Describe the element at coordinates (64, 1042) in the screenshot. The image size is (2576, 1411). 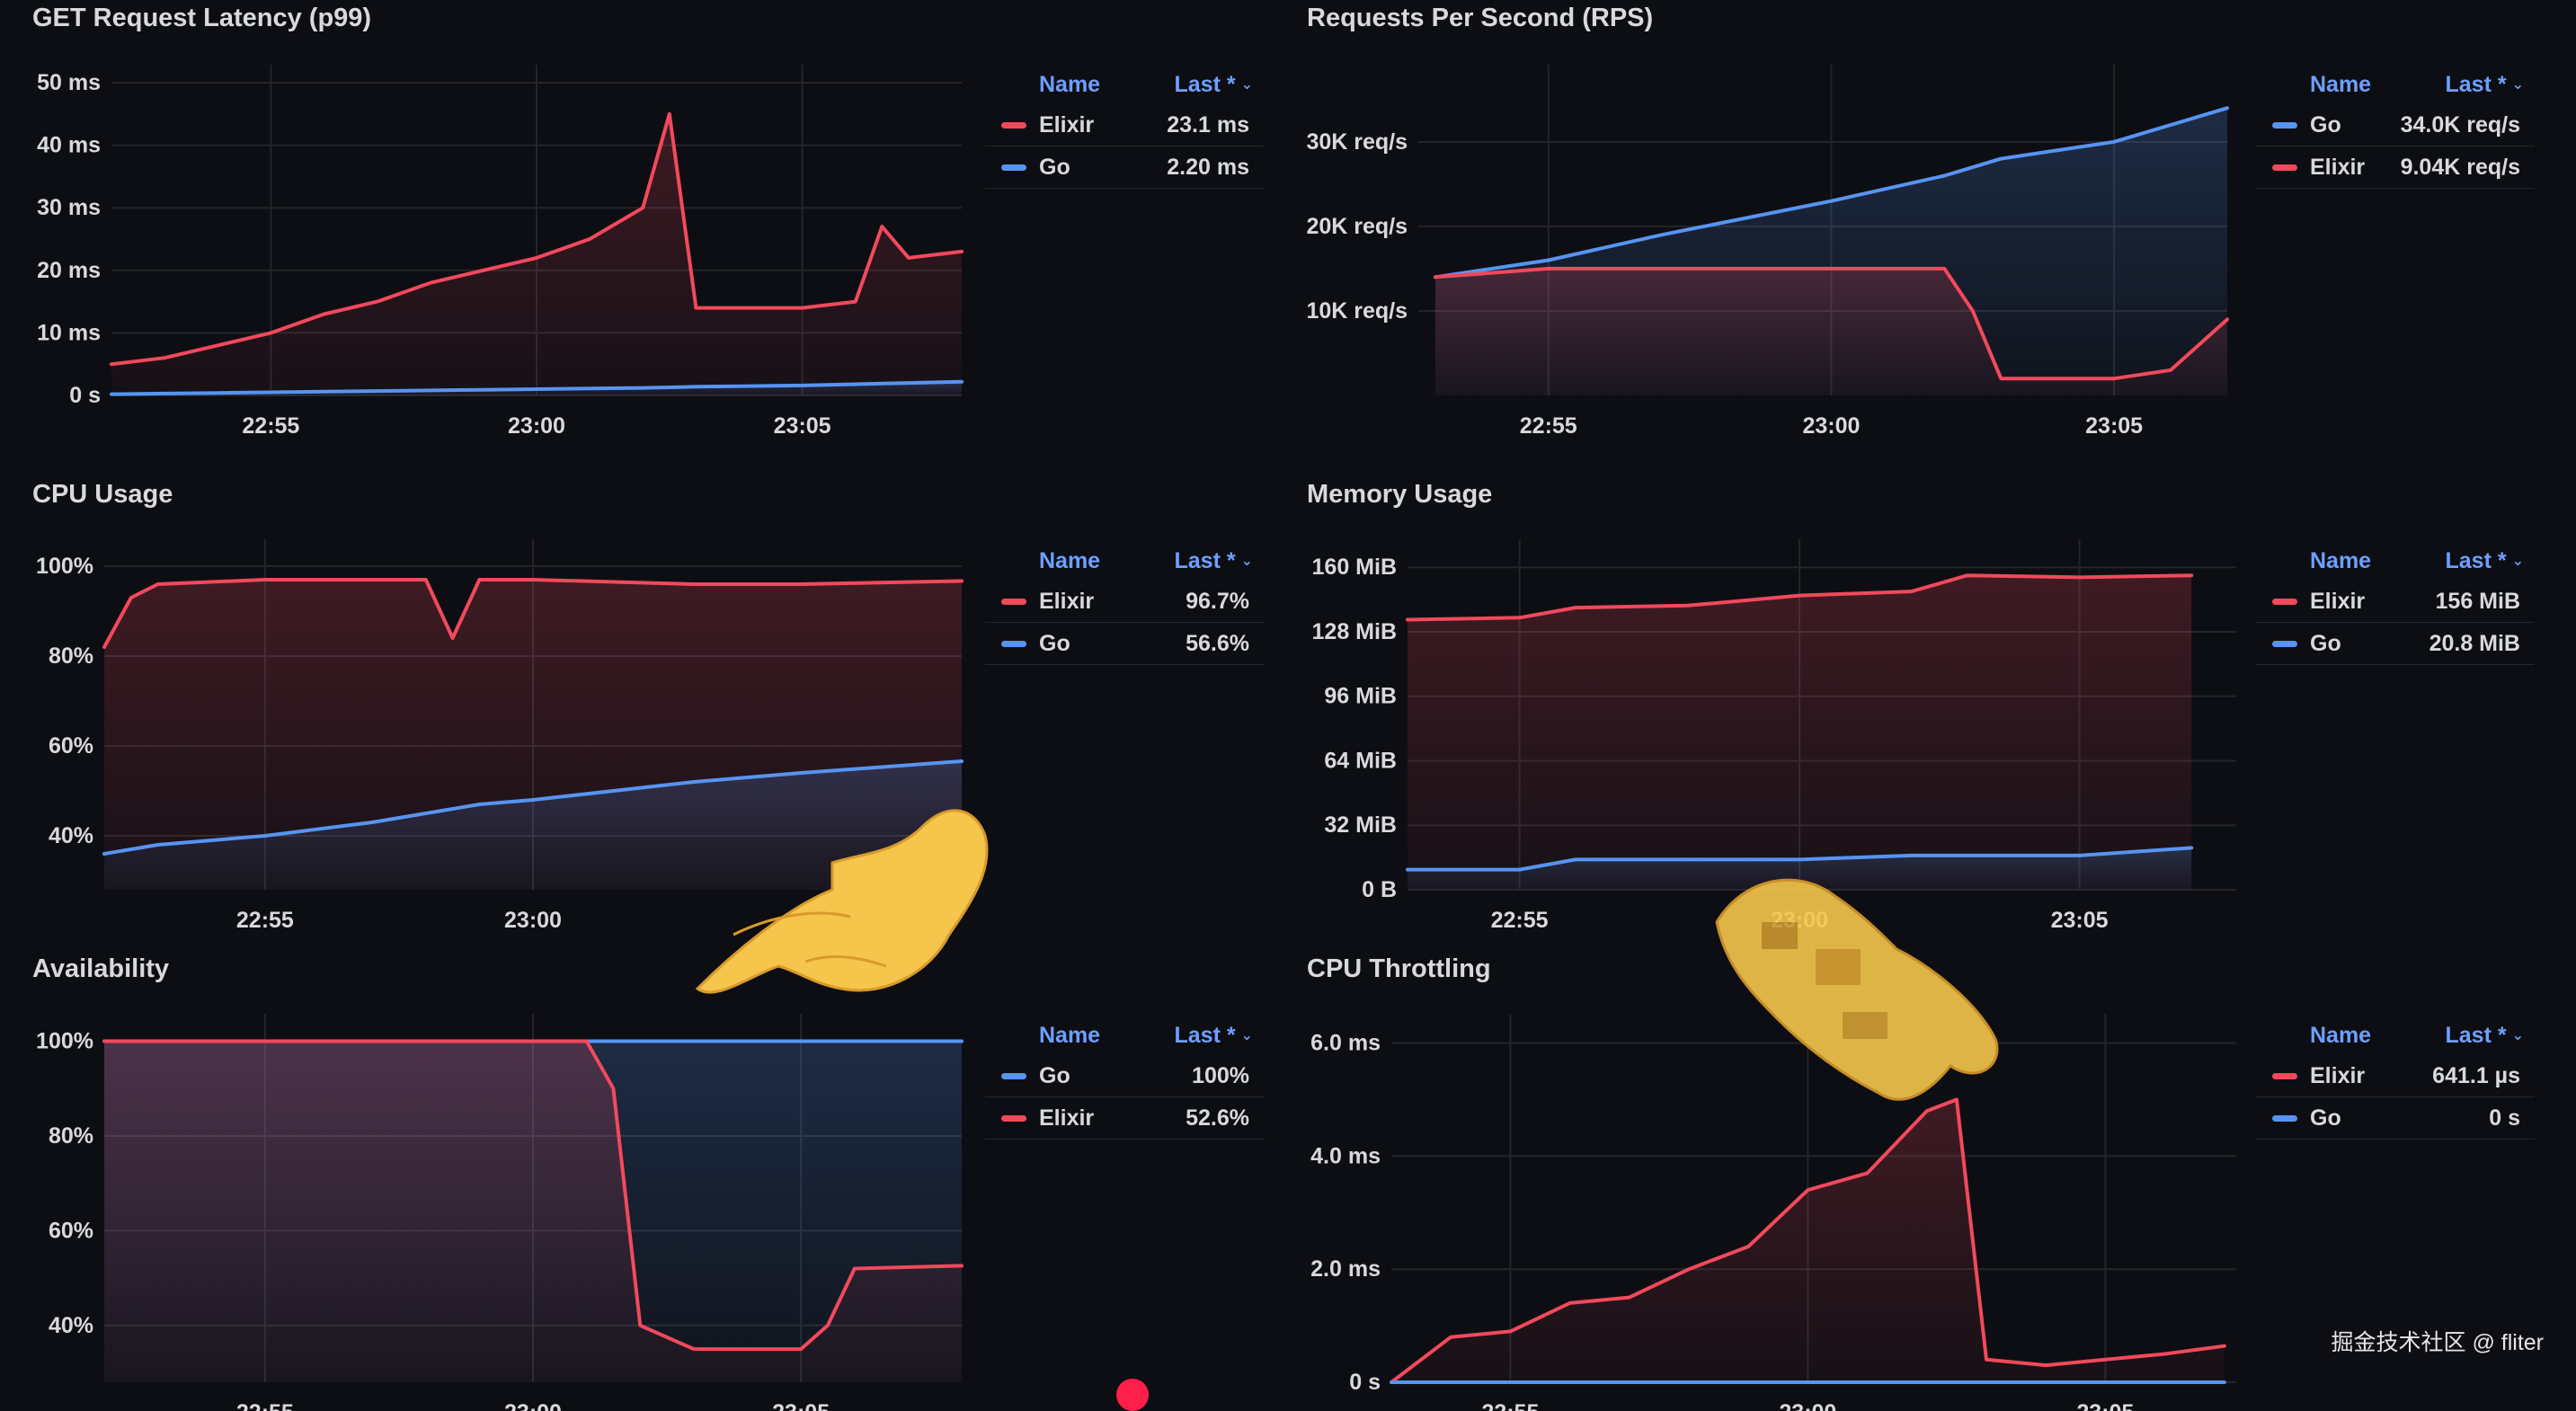
I see `y-tick-label: 100%` at that location.